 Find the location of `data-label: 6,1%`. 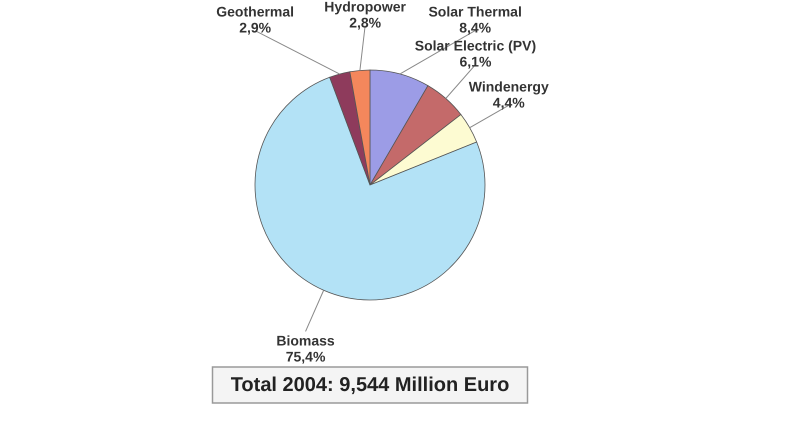

data-label: 6,1% is located at coordinates (475, 62).